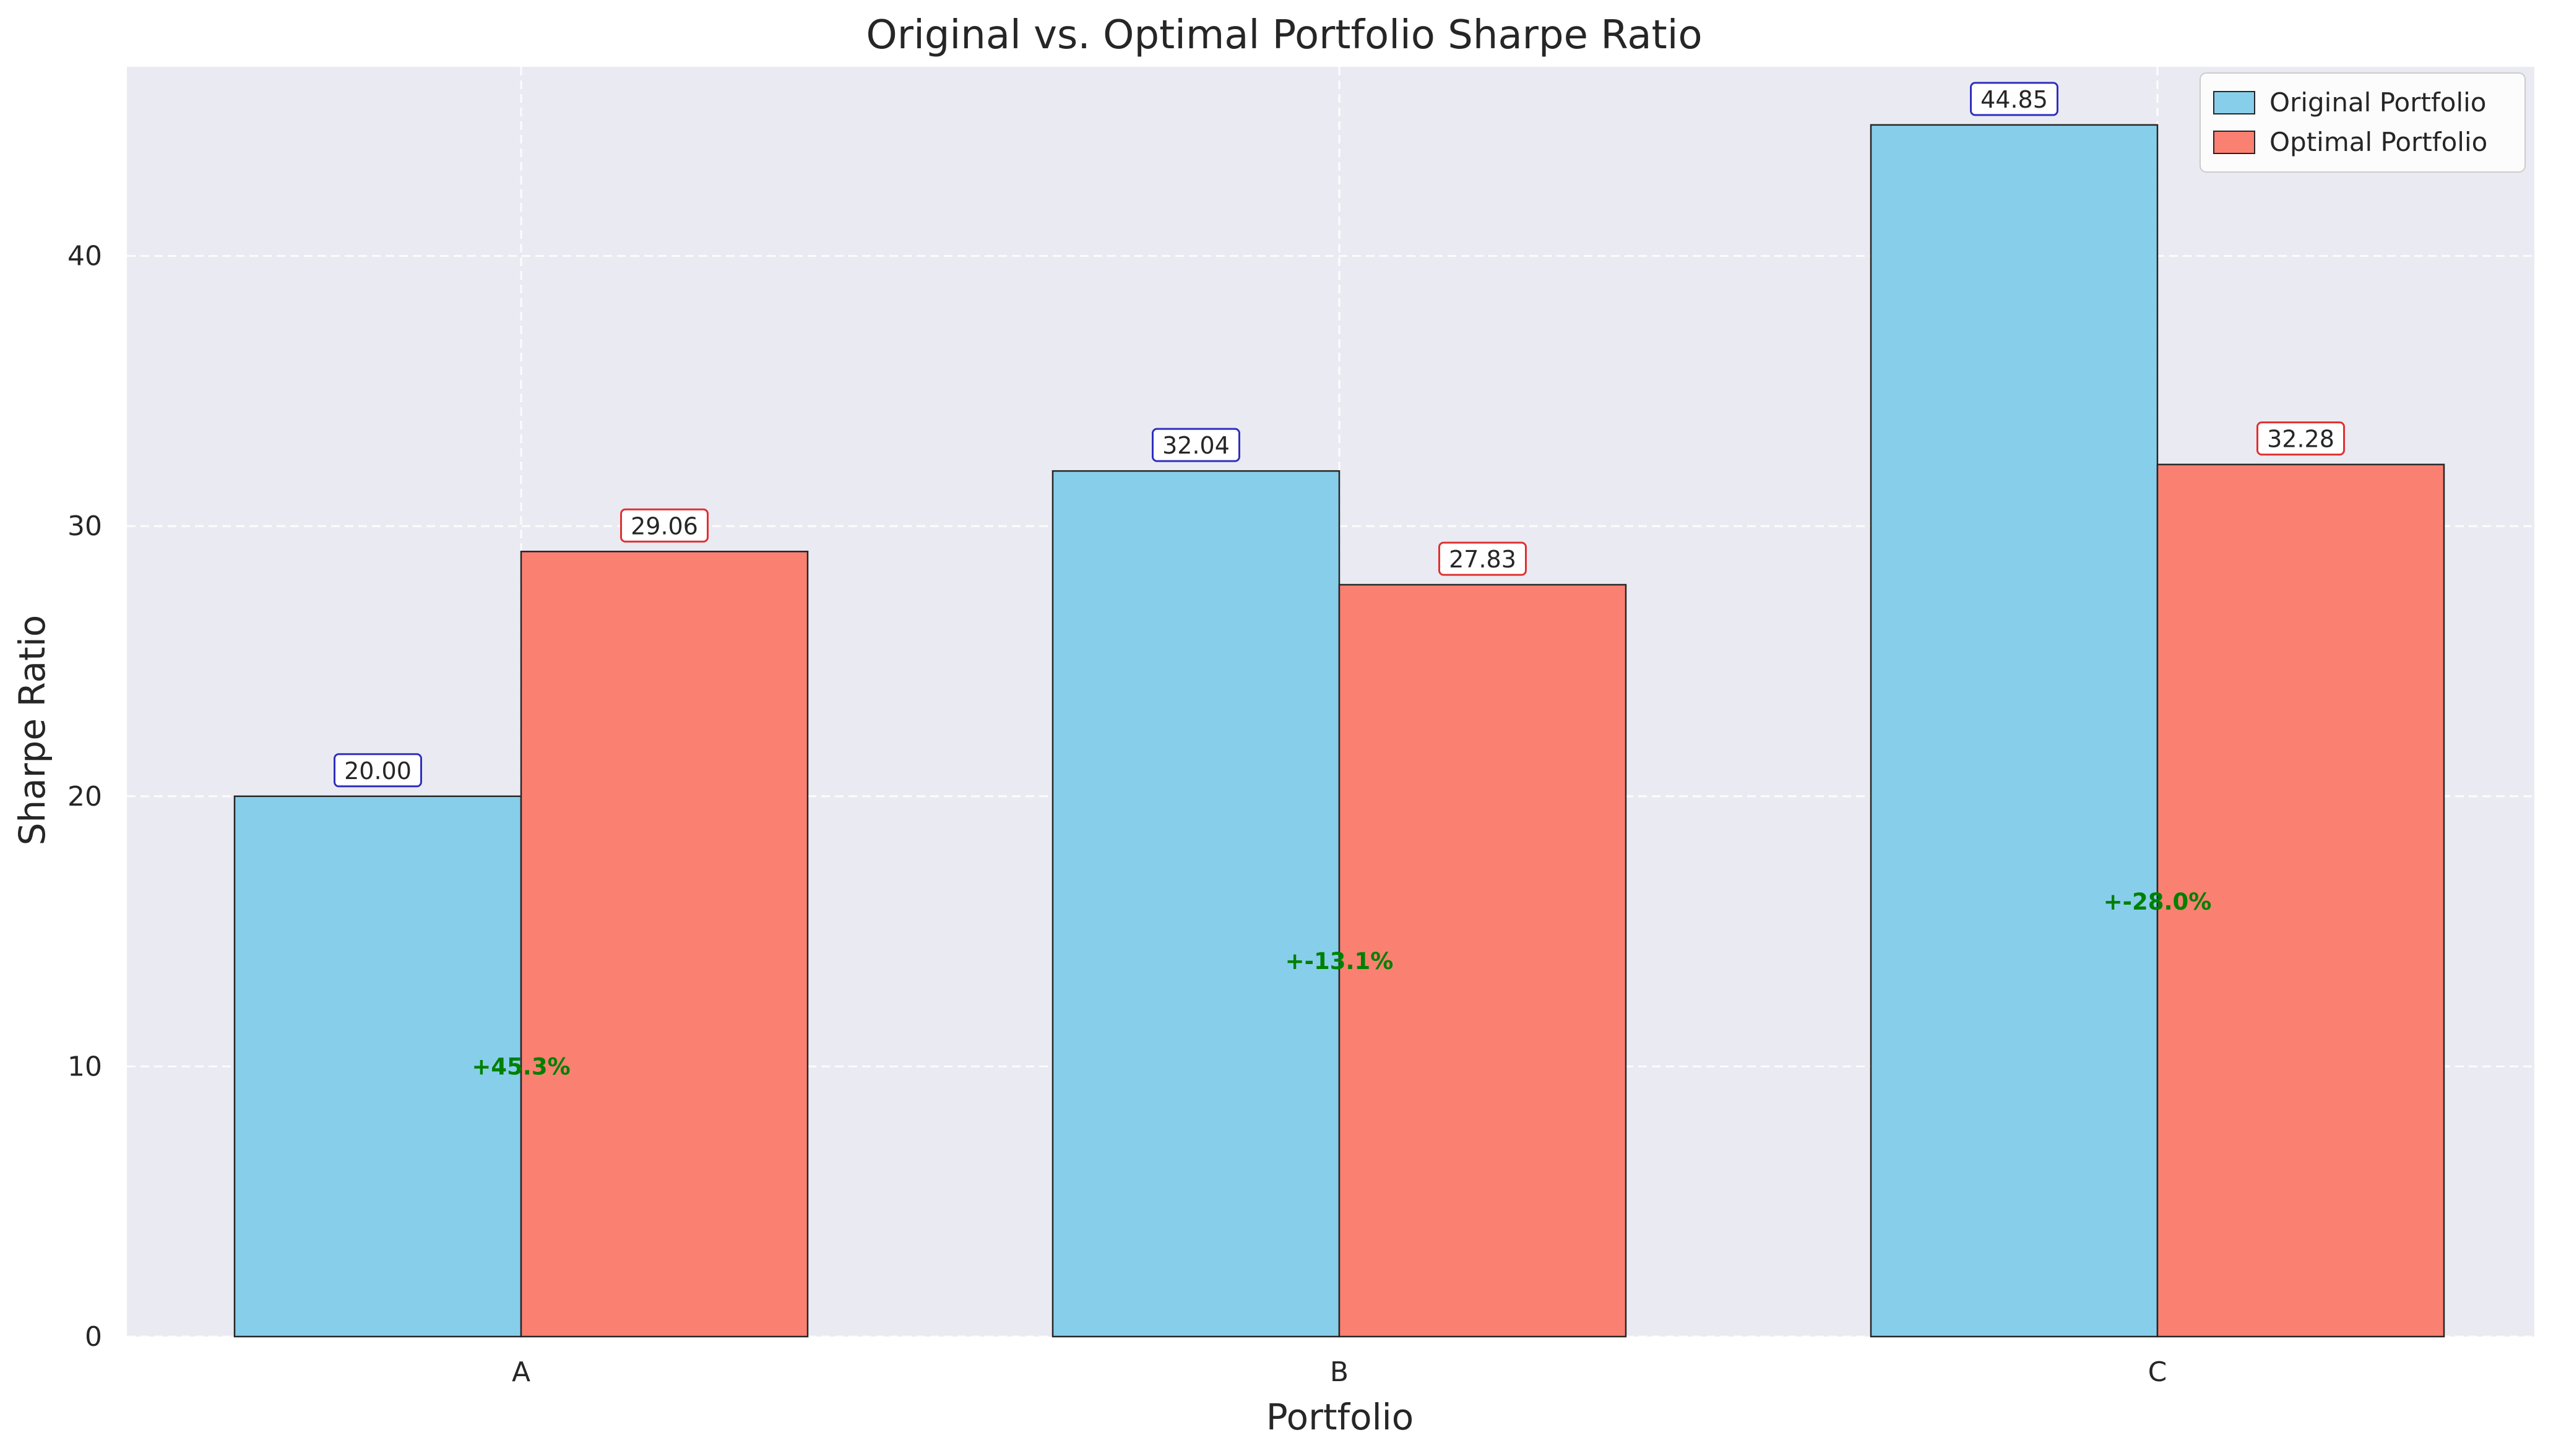 The width and height of the screenshot is (2569, 1456). Describe the element at coordinates (521, 1372) in the screenshot. I see `x-tick-label: A` at that location.